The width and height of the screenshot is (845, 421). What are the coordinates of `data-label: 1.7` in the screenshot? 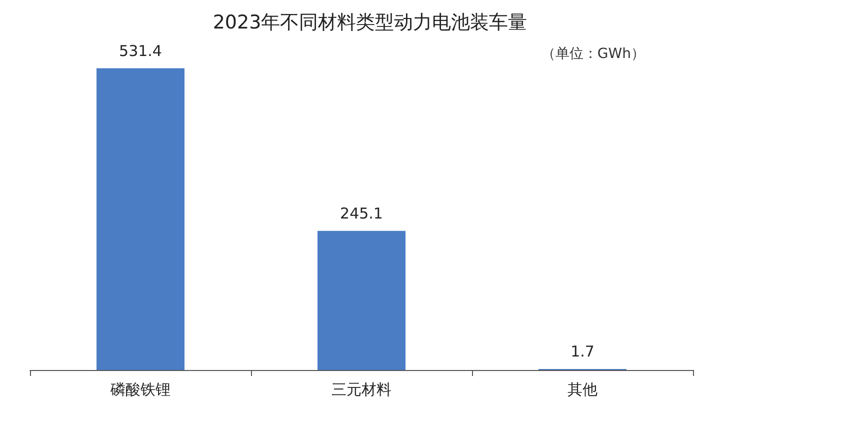 It's located at (582, 351).